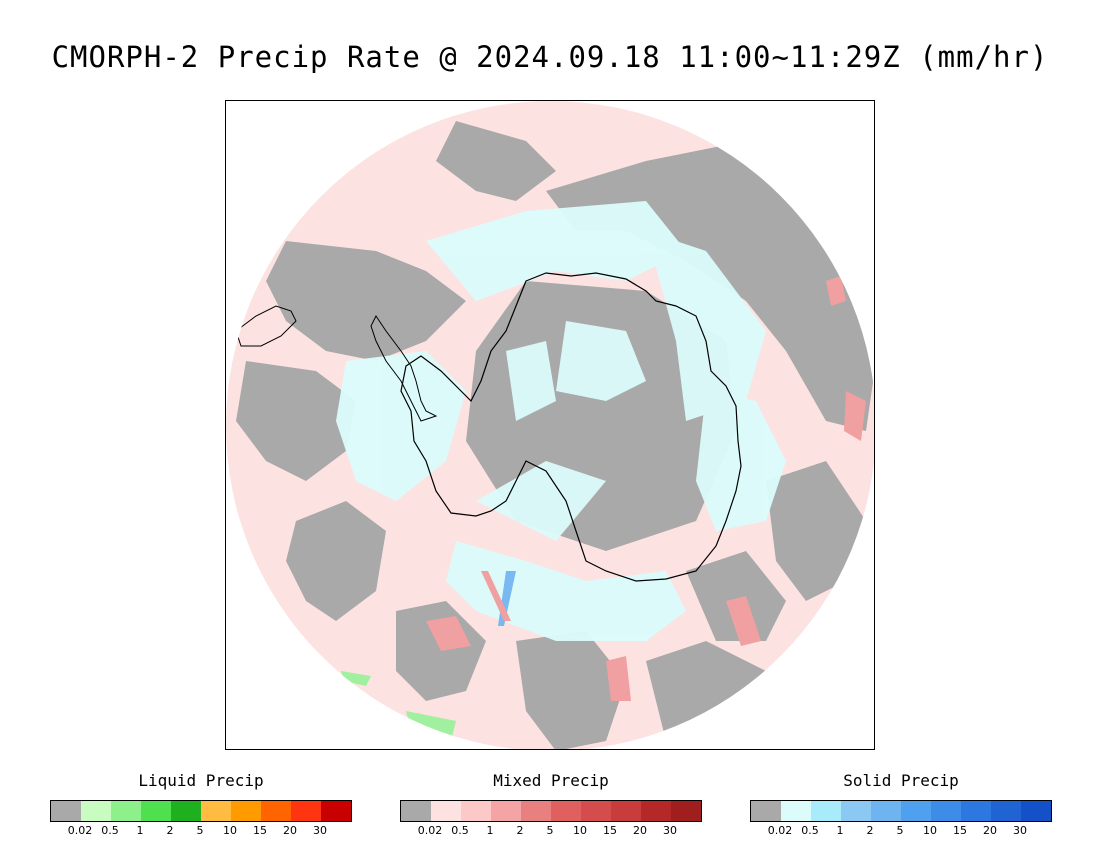  Describe the element at coordinates (201, 780) in the screenshot. I see `legend-title: Liquid Precip` at that location.